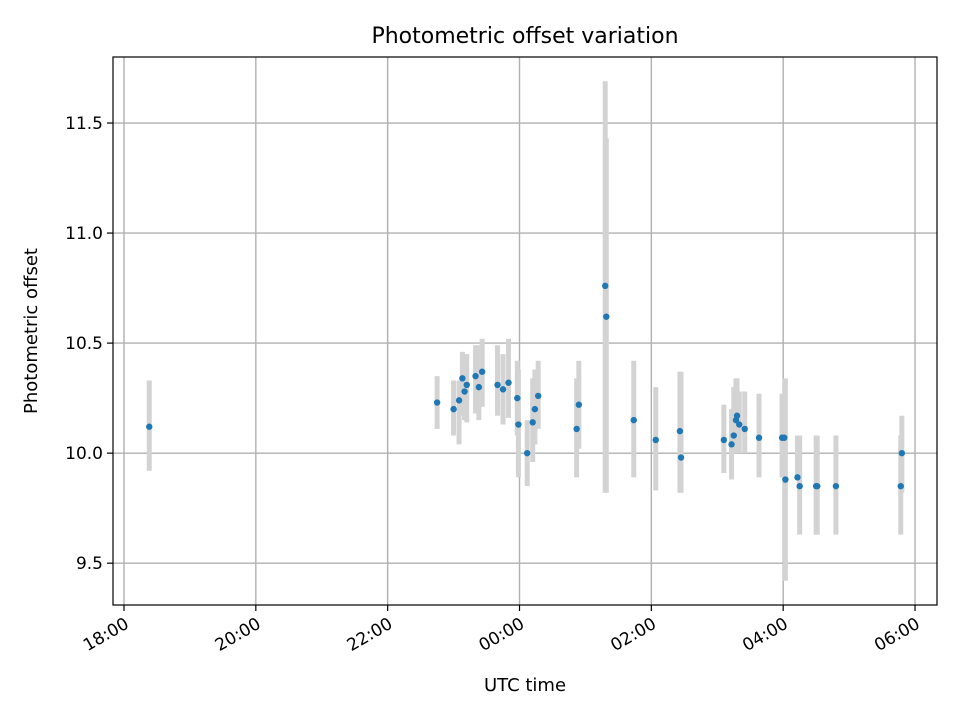  I want to click on y-axis-label: Photometric offset, so click(31, 331).